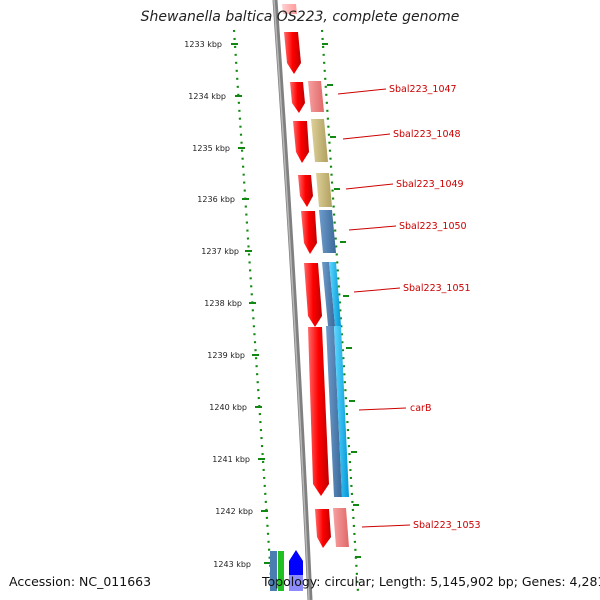 The width and height of the screenshot is (600, 600). What do you see at coordinates (234, 511) in the screenshot?
I see `tick-label: 1242 kbp` at bounding box center [234, 511].